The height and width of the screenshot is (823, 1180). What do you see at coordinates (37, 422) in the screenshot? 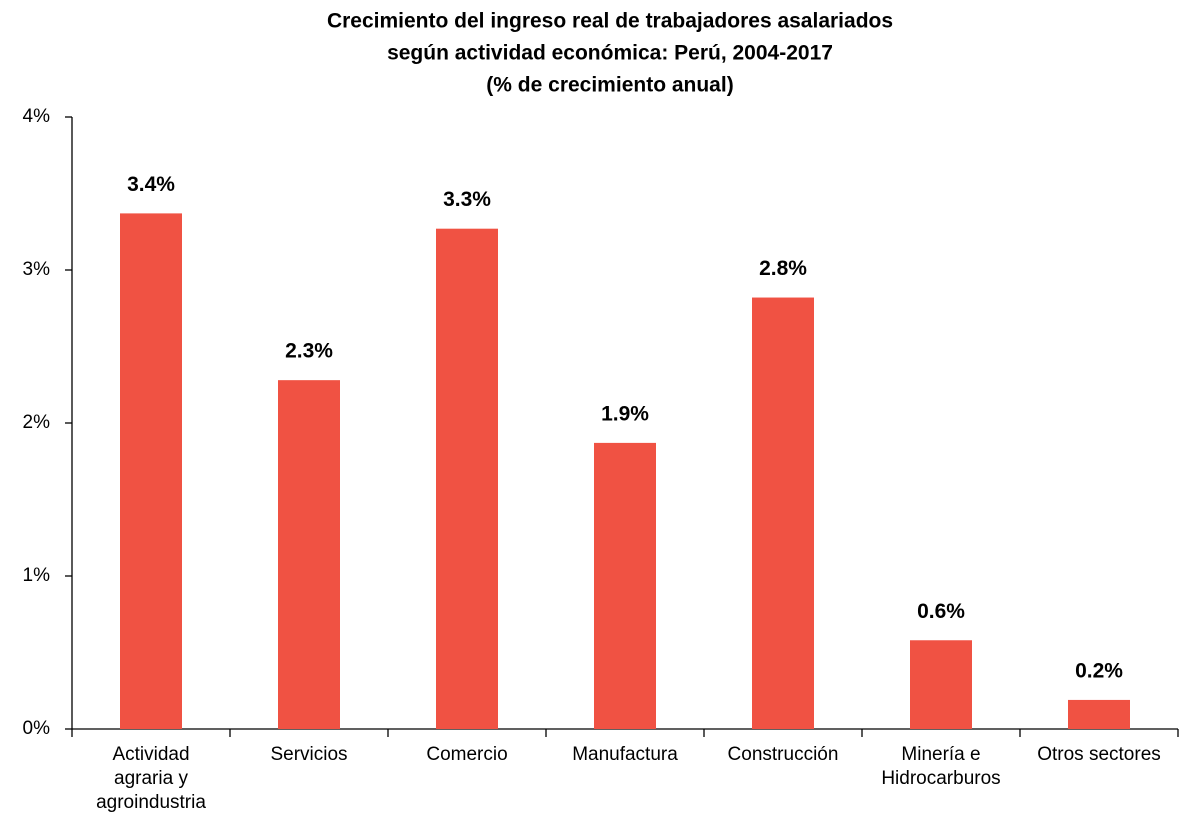
I see `y-tick-label: 2%` at bounding box center [37, 422].